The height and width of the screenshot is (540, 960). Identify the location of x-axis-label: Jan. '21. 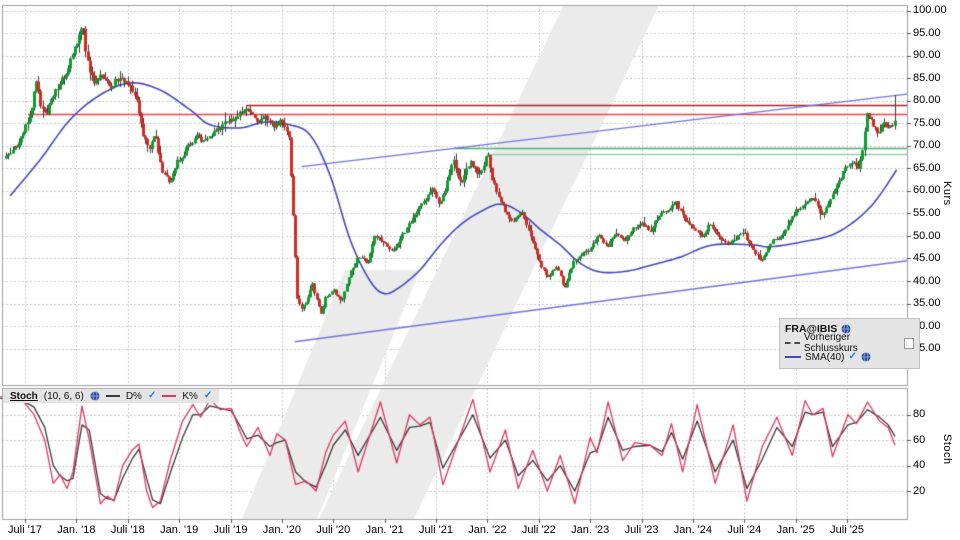
(384, 530).